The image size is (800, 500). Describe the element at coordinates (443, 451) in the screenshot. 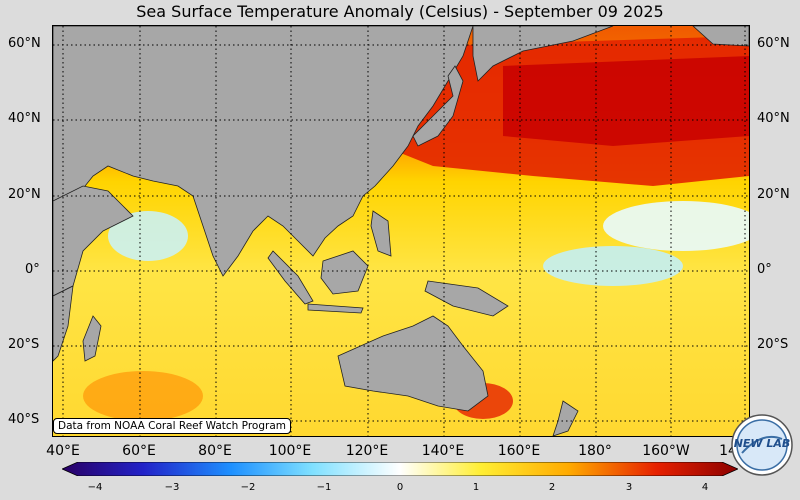

I see `lon-label-140e: 140°E` at that location.